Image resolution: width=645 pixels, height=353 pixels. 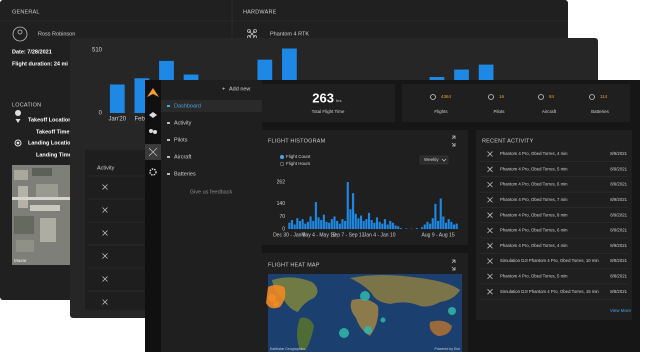 I want to click on menu-item: Activity, so click(x=183, y=123).